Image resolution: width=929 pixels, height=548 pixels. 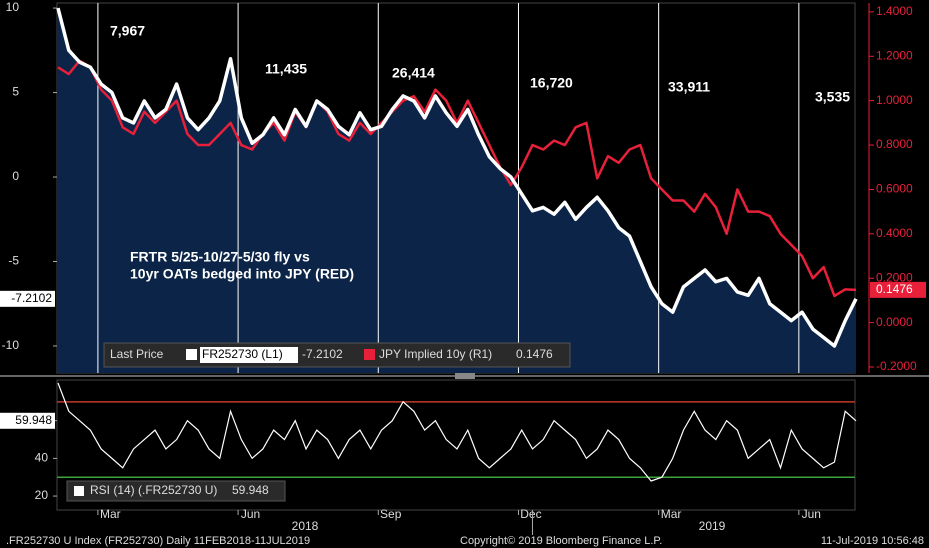 I want to click on x-group-label: 2019, so click(x=712, y=526).